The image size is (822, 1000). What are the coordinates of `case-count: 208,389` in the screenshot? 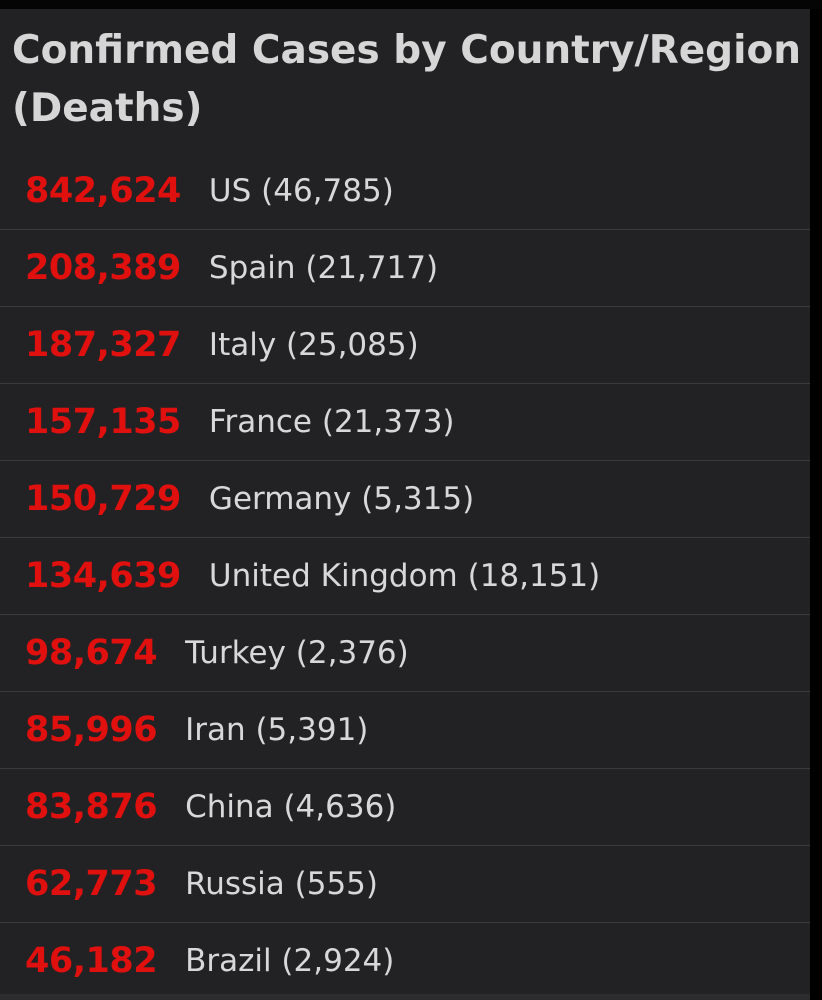 It's located at (103, 268).